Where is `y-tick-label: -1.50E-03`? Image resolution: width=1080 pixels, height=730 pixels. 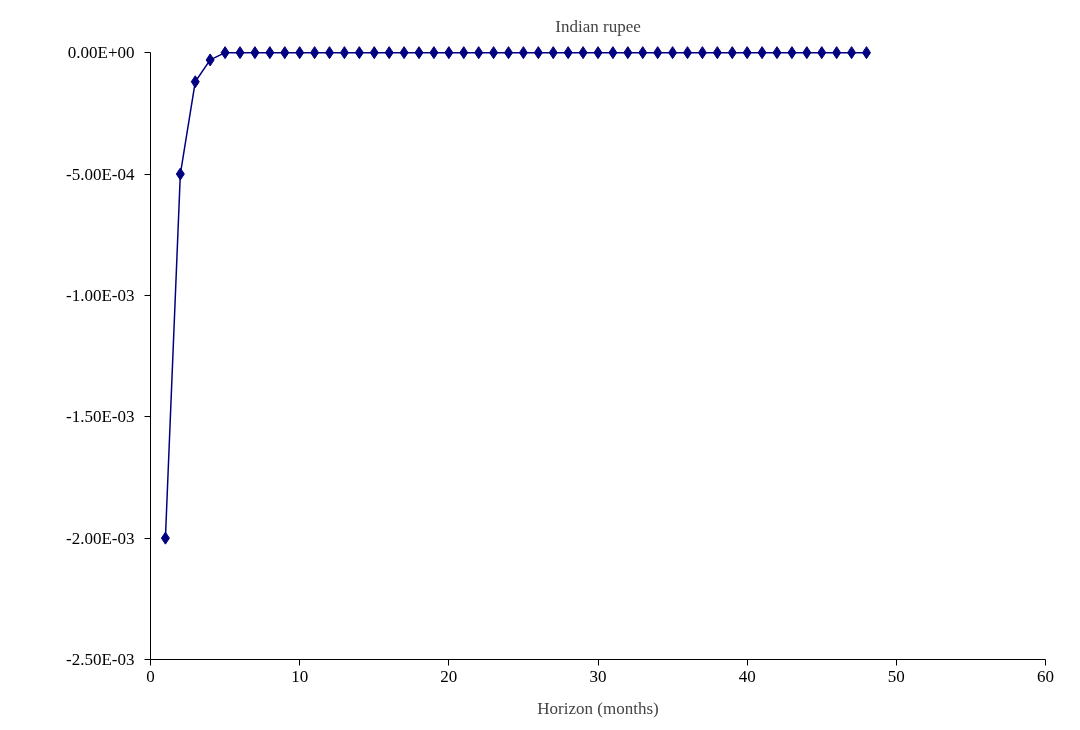
y-tick-label: -1.50E-03 is located at coordinates (100, 417).